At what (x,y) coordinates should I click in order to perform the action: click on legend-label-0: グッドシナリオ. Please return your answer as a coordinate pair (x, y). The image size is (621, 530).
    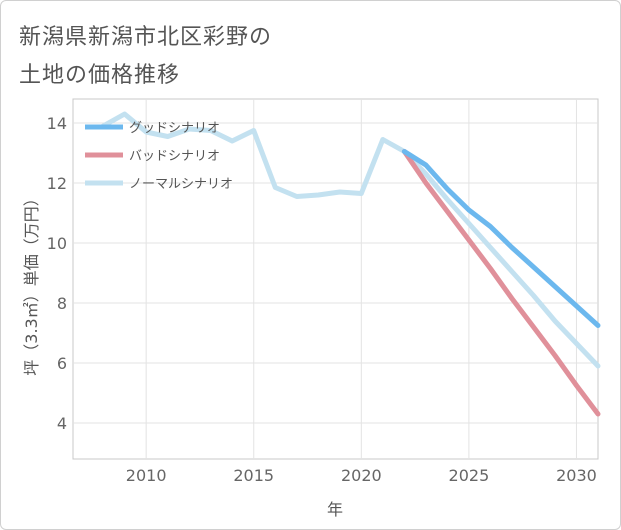
    Looking at the image, I should click on (174, 128).